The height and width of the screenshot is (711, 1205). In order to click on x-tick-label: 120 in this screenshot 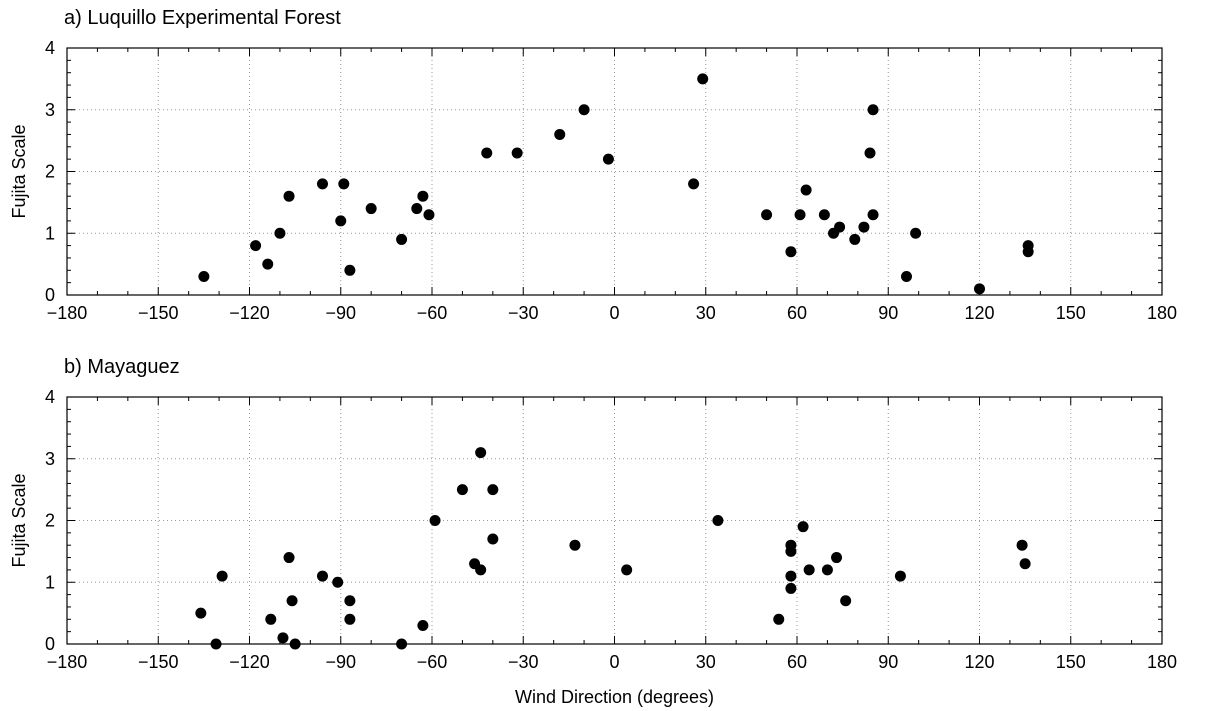, I will do `click(979, 313)`.